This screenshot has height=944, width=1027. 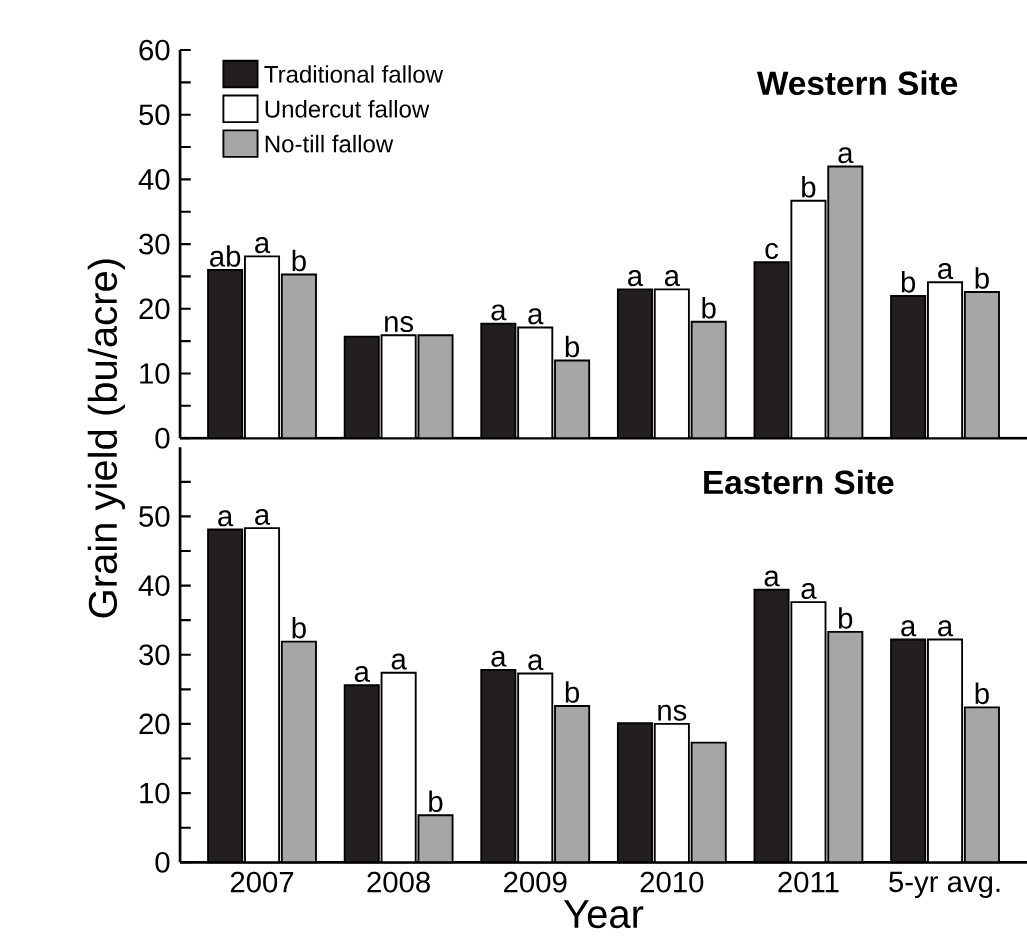 I want to click on y-tick-label: 60, so click(x=154, y=50).